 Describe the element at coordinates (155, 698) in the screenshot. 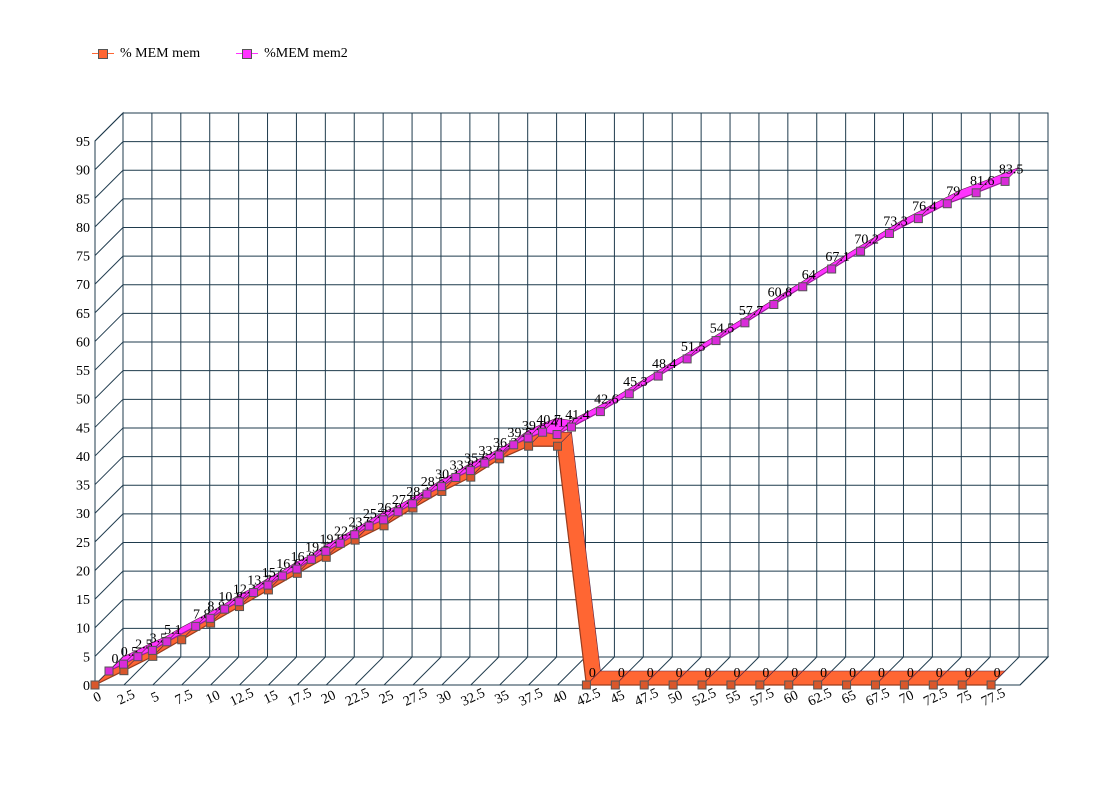

I see `x-tick-label: 5` at that location.